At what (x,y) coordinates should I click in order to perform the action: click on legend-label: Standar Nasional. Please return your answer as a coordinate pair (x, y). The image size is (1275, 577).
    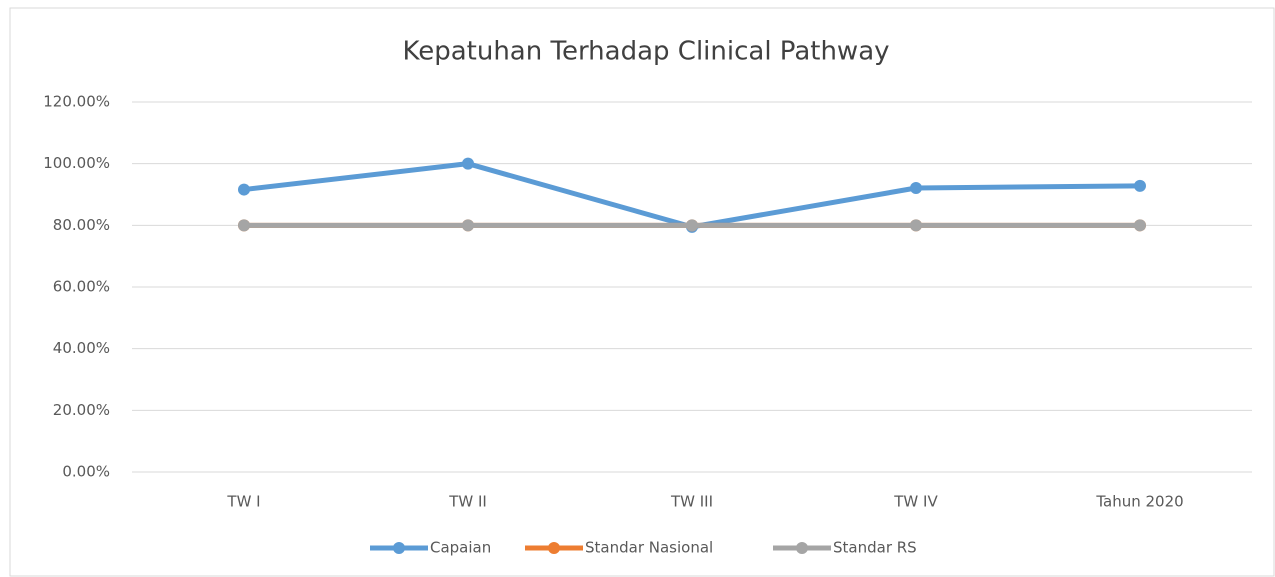
    Looking at the image, I should click on (649, 548).